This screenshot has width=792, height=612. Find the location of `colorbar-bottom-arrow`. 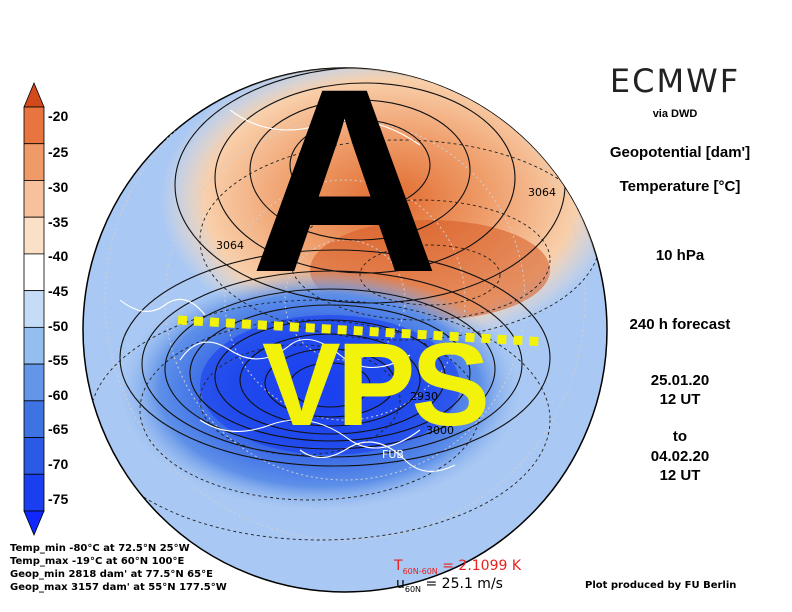

colorbar-bottom-arrow is located at coordinates (34, 523).